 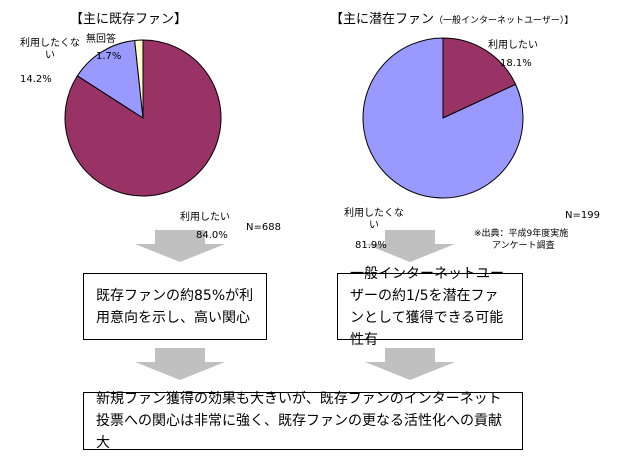 What do you see at coordinates (430, 307) in the screenshot?
I see `finding-box: 一般インターネットユーザーの約1/5を潜在ファンとして獲得できる可能性有` at bounding box center [430, 307].